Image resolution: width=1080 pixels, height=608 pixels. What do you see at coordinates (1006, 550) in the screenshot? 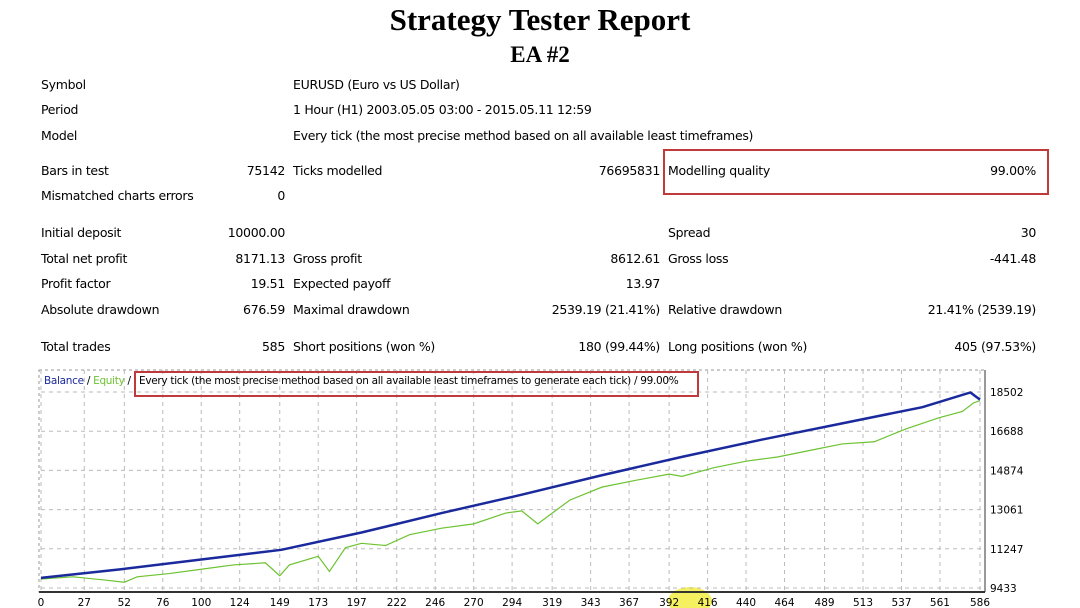
I see `y-tick-label: 11247` at bounding box center [1006, 550].